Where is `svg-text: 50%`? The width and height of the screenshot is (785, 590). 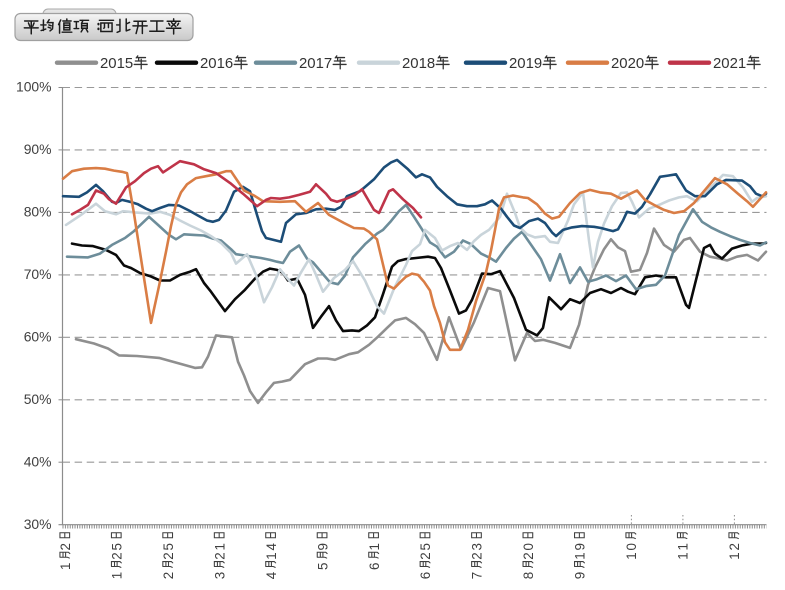 svg-text: 50% is located at coordinates (38, 399).